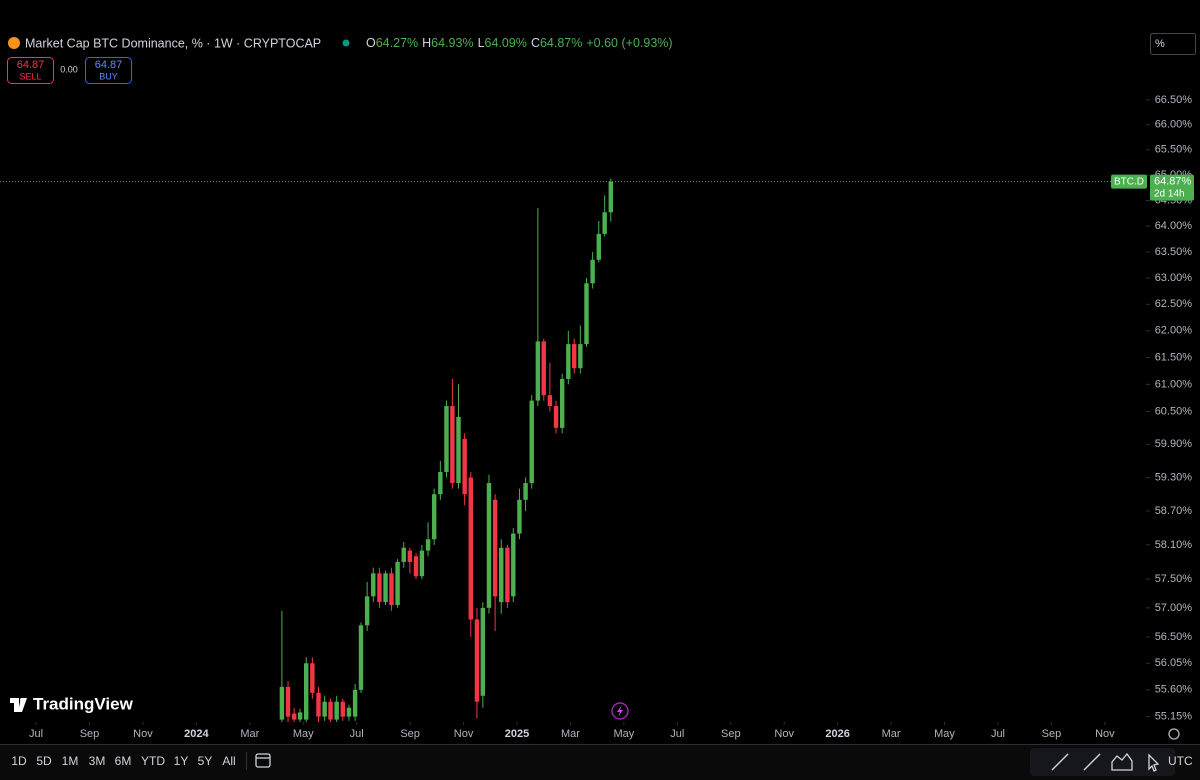 The image size is (1200, 780). Describe the element at coordinates (346, 43) in the screenshot. I see `market-status` at that location.